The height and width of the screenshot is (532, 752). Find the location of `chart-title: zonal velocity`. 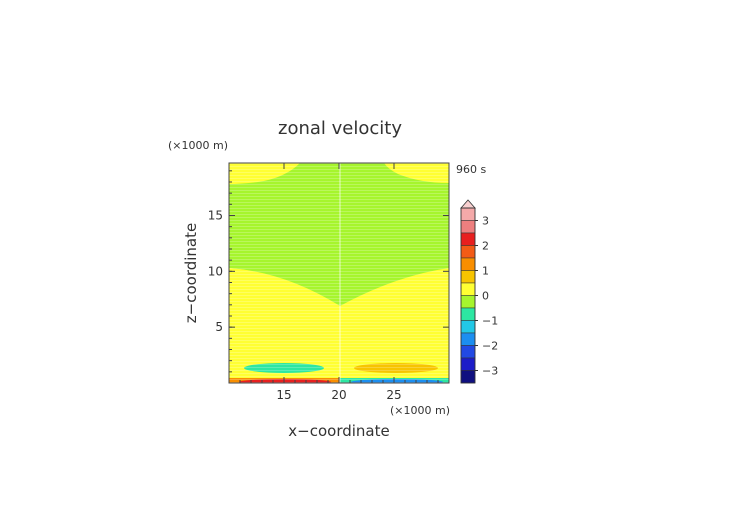

chart-title: zonal velocity is located at coordinates (340, 128).